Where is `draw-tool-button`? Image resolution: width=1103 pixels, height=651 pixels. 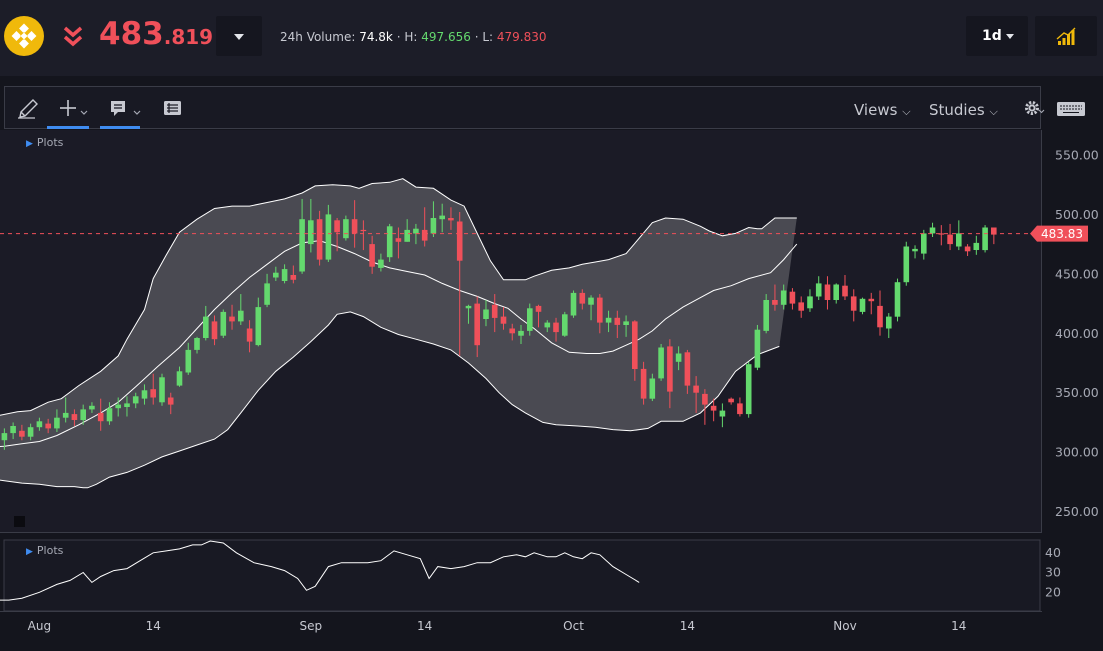
draw-tool-button is located at coordinates (28, 108).